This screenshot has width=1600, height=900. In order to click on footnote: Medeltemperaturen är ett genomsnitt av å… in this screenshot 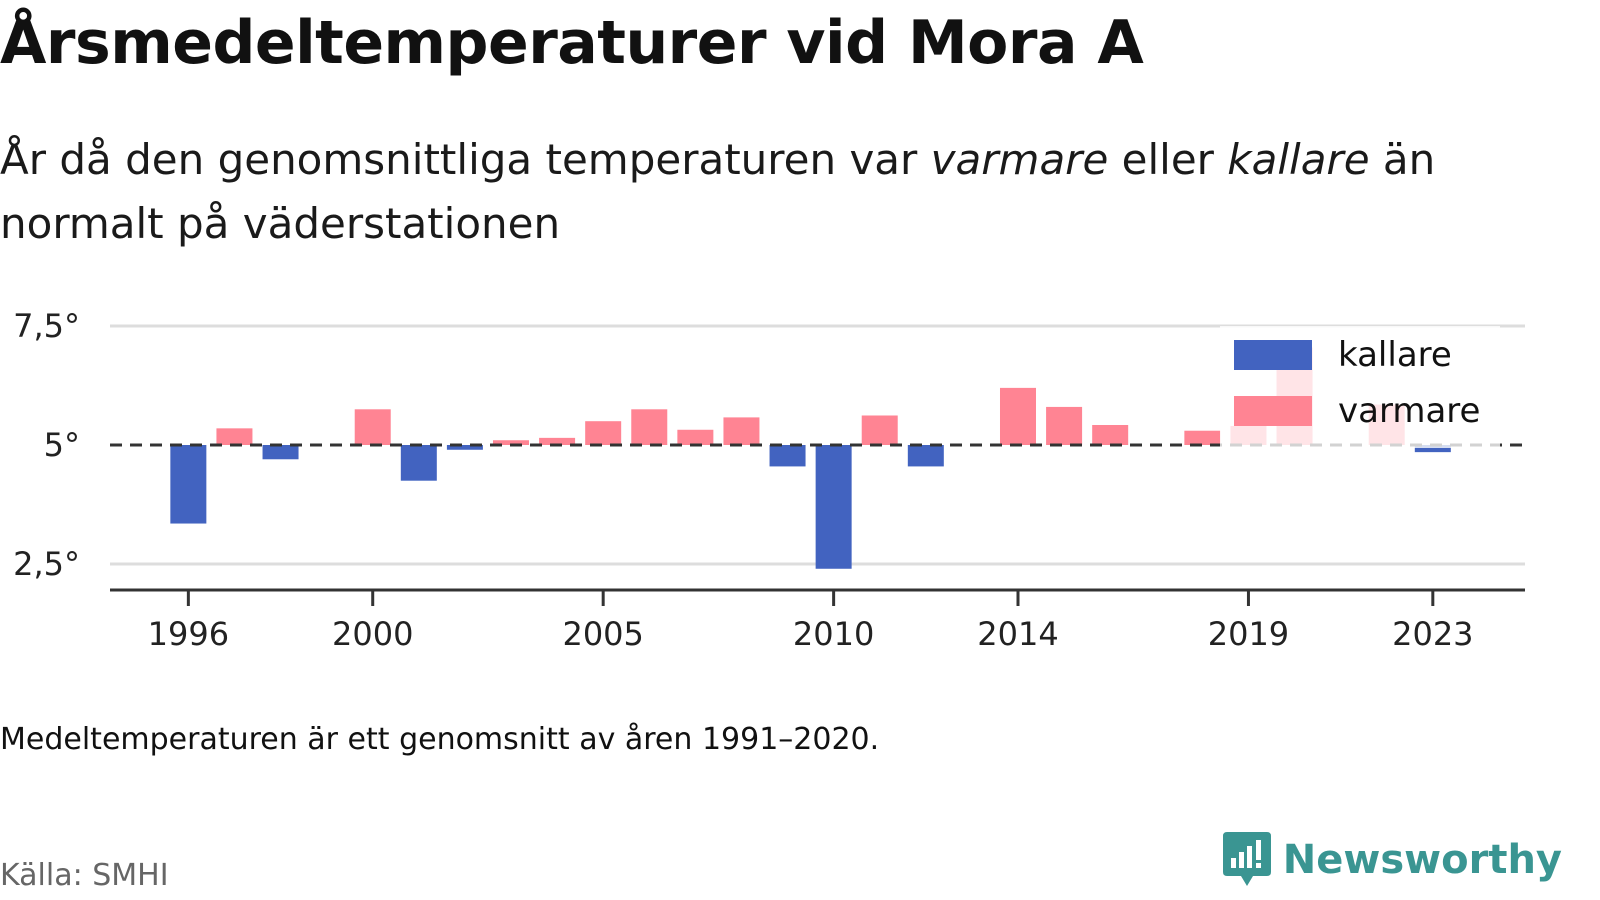, I will do `click(440, 739)`.